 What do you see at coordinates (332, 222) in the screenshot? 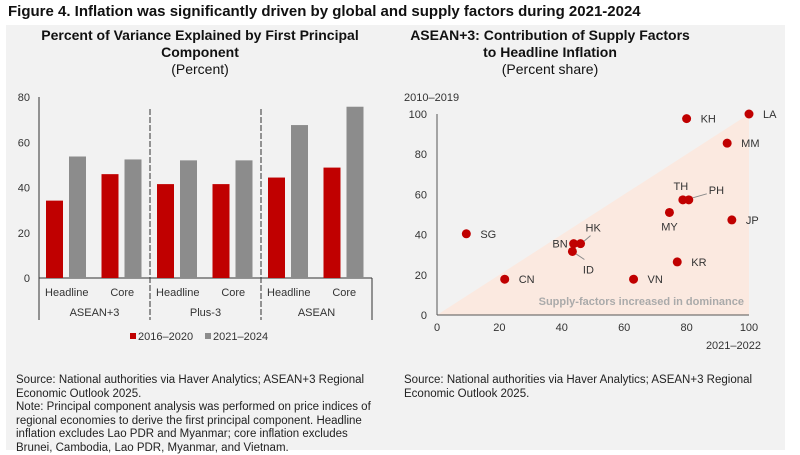
I see `bar-ASEAN-Core-2016–2020` at bounding box center [332, 222].